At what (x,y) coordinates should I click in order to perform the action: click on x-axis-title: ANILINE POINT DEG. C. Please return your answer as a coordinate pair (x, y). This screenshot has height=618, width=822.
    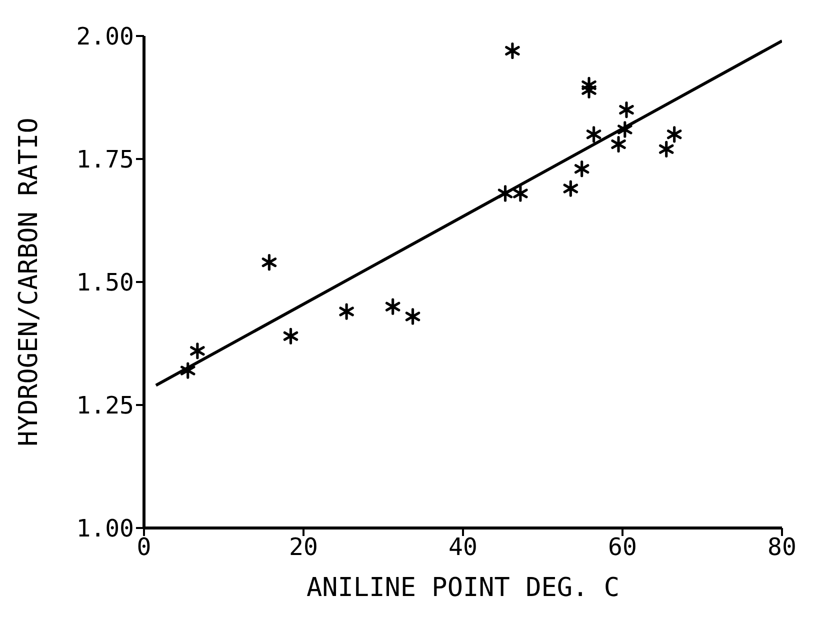
    Looking at the image, I should click on (463, 588).